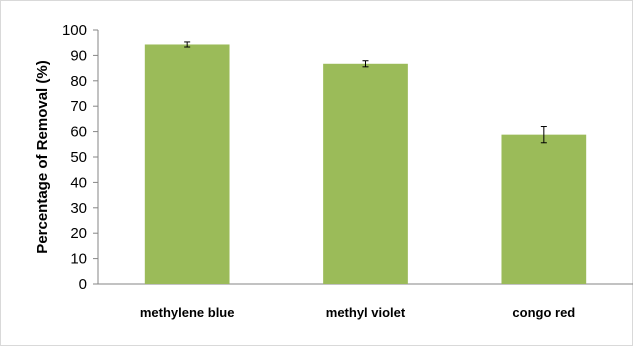 The image size is (634, 348). I want to click on y-tick-label: 0, so click(83, 284).